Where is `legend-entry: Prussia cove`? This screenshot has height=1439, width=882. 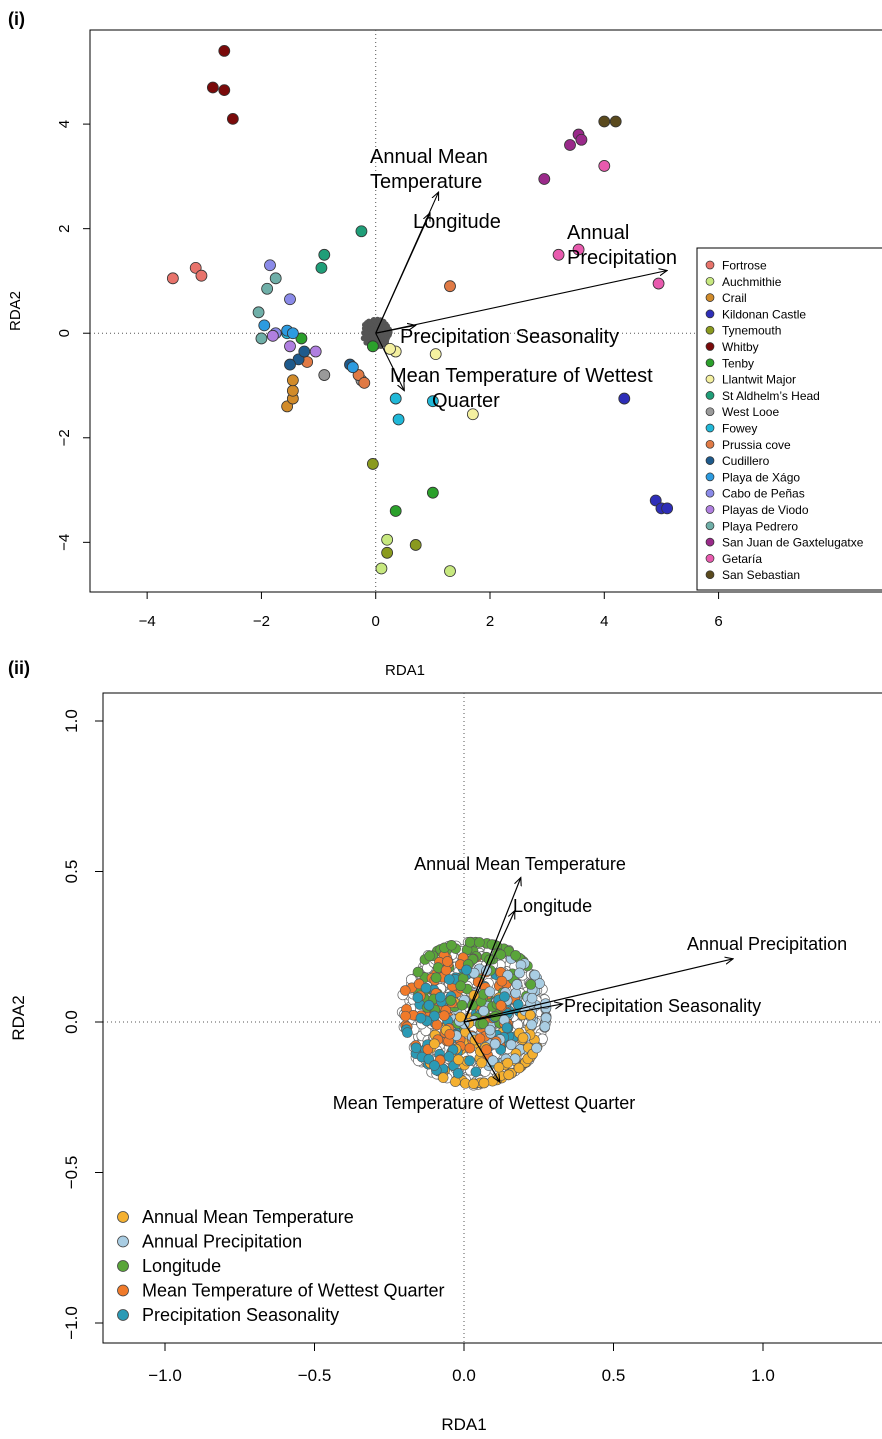
legend-entry: Prussia cove is located at coordinates (756, 445).